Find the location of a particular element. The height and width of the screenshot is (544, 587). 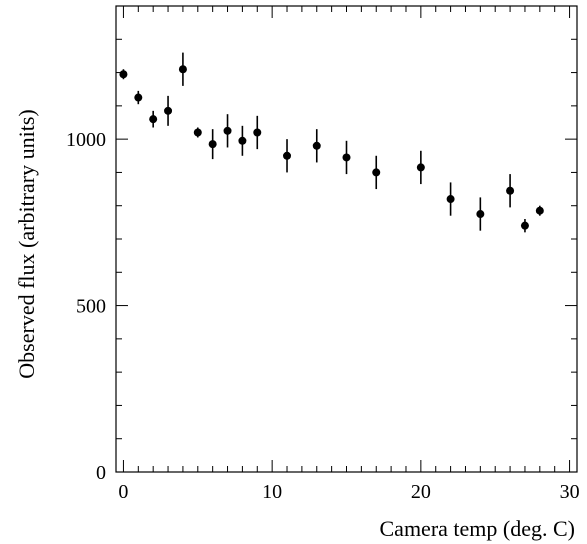

x-tick-label: 30 is located at coordinates (570, 492).